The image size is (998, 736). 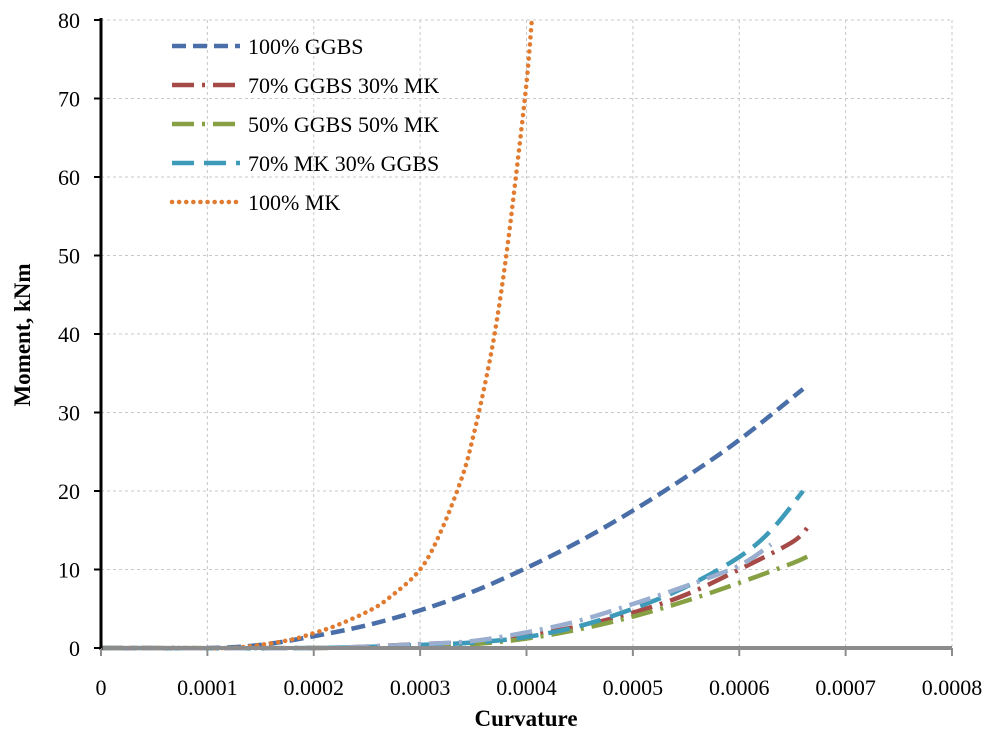 I want to click on y-tick-label: 20, so click(x=69, y=491).